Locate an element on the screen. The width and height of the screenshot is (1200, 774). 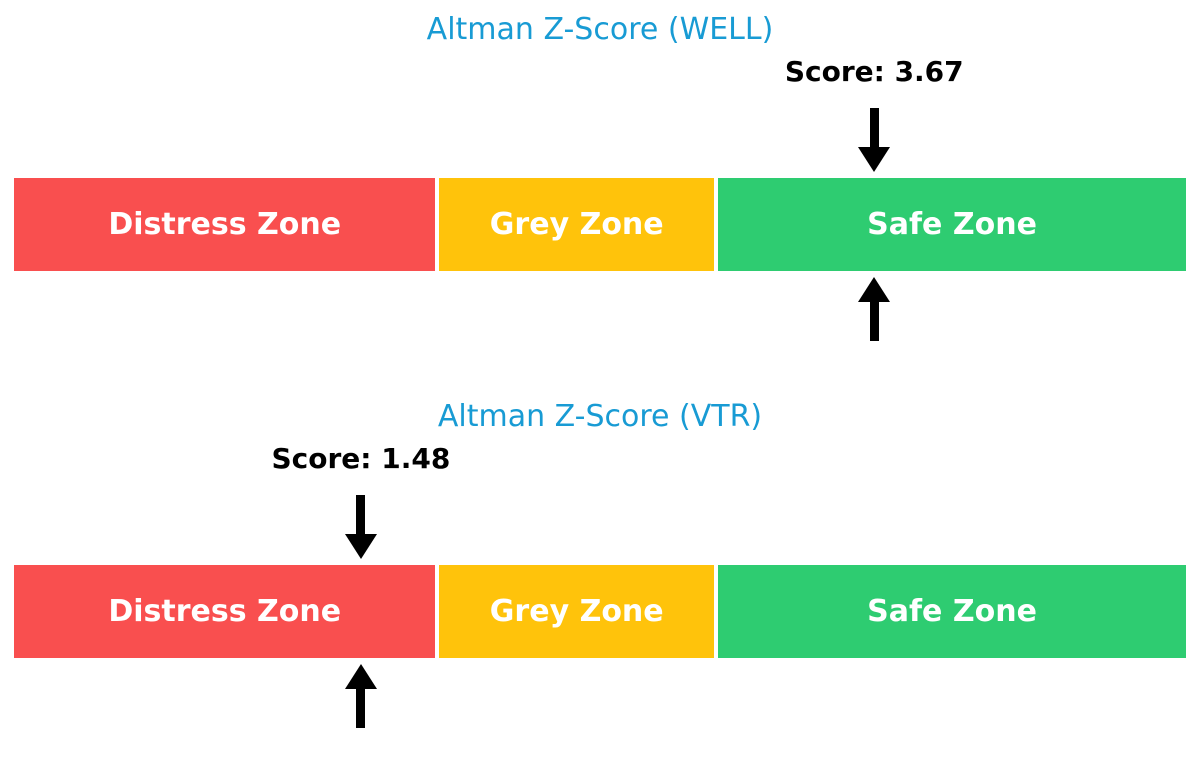
score-label: Score: 1.48 is located at coordinates (361, 458).